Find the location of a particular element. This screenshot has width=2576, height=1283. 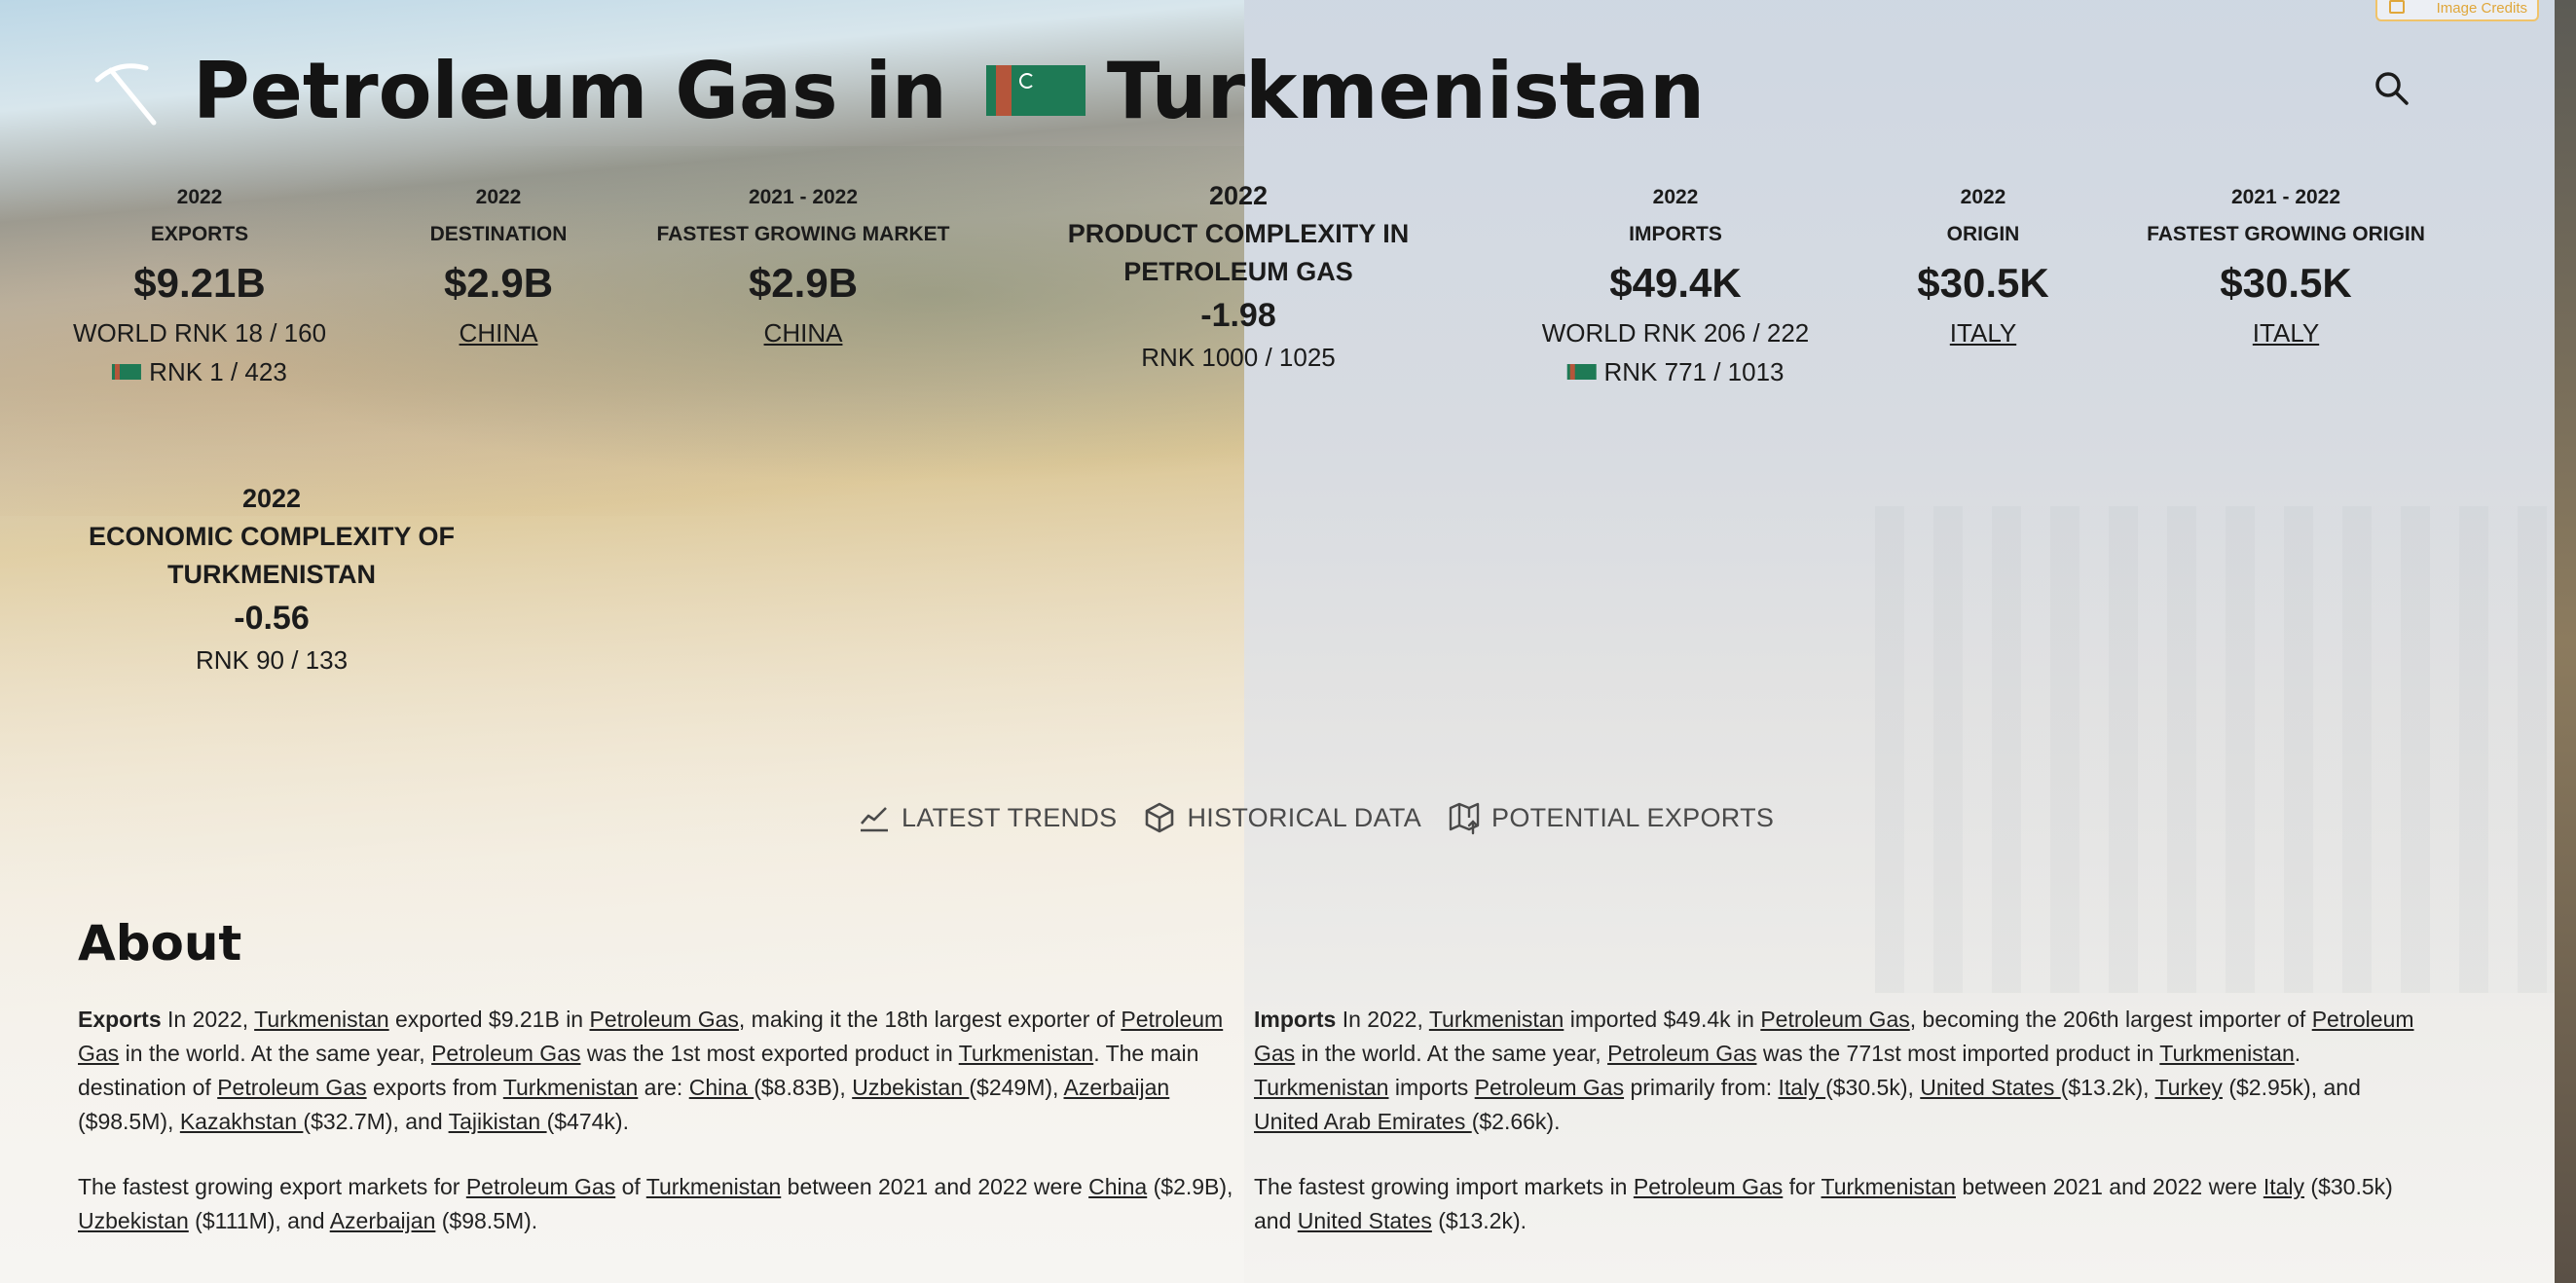

stat-year: 2021 - 2022 is located at coordinates (2285, 197).